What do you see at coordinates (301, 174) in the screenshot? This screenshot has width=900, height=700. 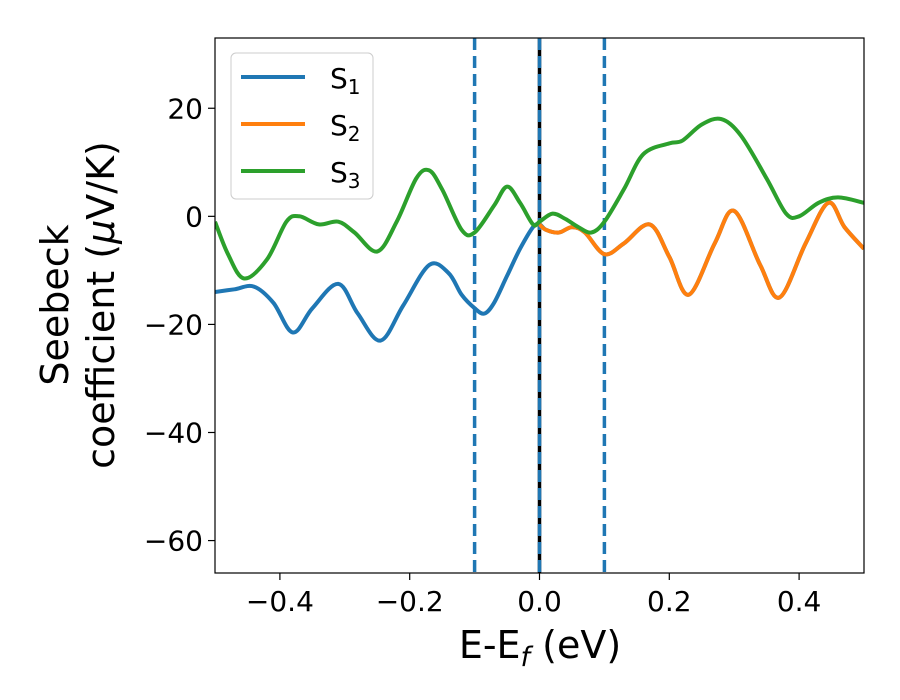 I see `legend-entry-s3: S3` at bounding box center [301, 174].